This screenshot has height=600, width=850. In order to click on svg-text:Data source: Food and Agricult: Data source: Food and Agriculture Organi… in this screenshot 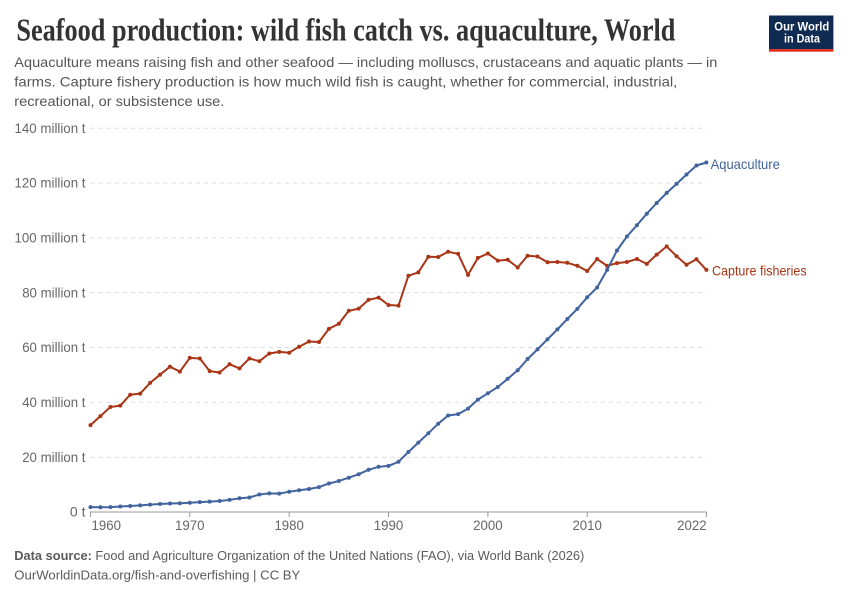, I will do `click(299, 555)`.